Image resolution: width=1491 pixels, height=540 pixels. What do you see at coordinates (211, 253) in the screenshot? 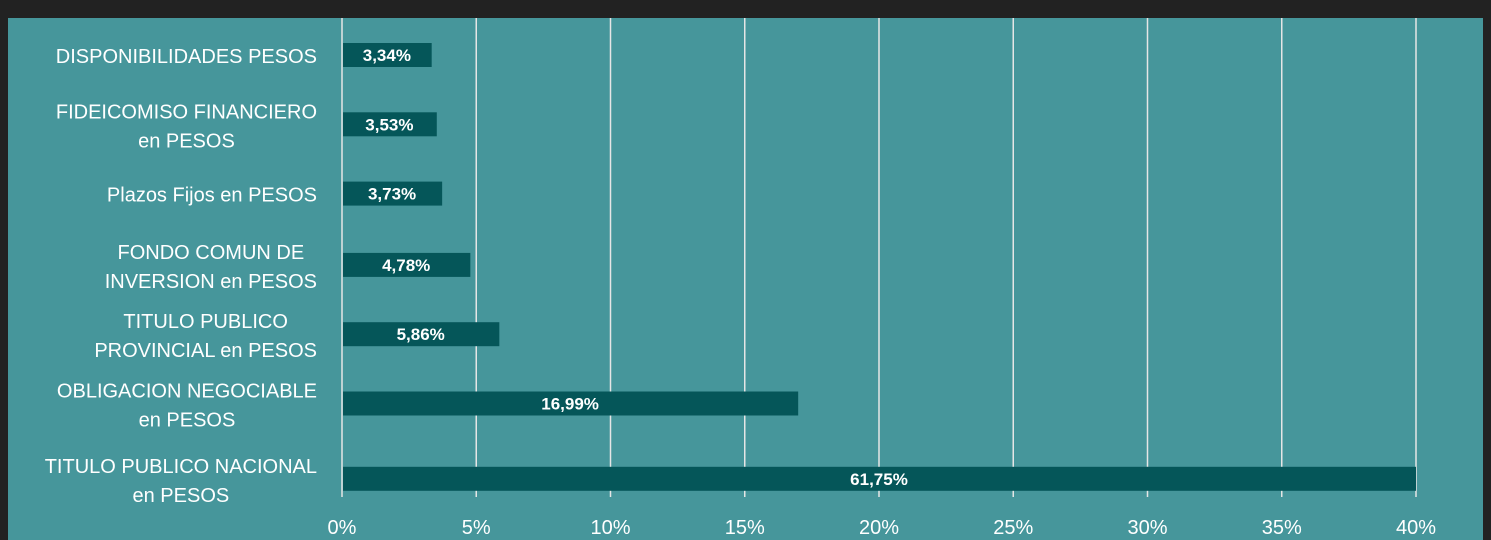
I see `category-label-line: FONDO COMUN DE` at bounding box center [211, 253].